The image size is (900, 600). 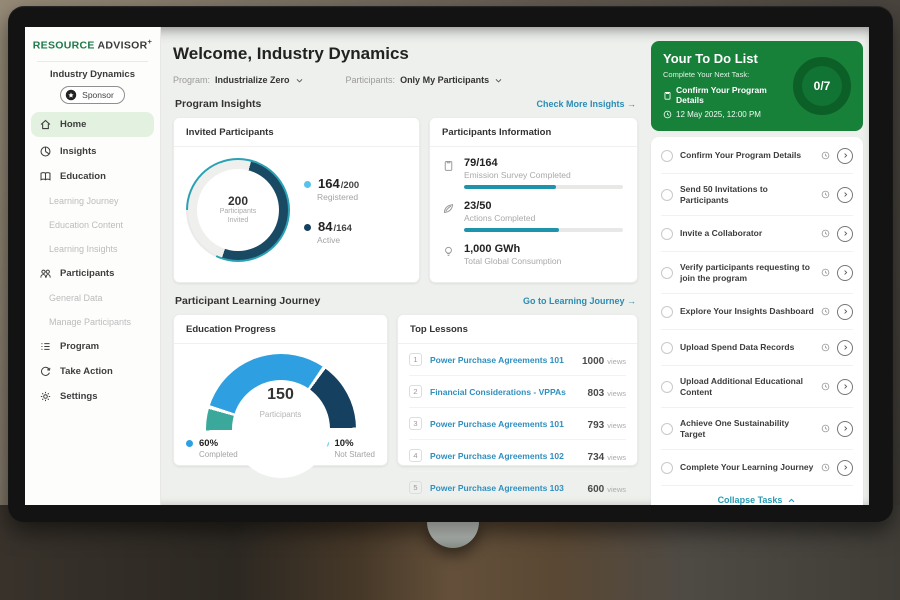 I want to click on lesson-rank: 1, so click(x=415, y=359).